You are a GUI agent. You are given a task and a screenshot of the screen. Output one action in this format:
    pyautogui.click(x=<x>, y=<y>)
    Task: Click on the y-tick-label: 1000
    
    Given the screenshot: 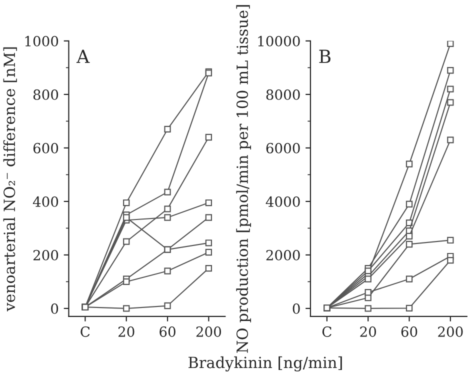 What is the action you would take?
    pyautogui.click(x=41, y=41)
    